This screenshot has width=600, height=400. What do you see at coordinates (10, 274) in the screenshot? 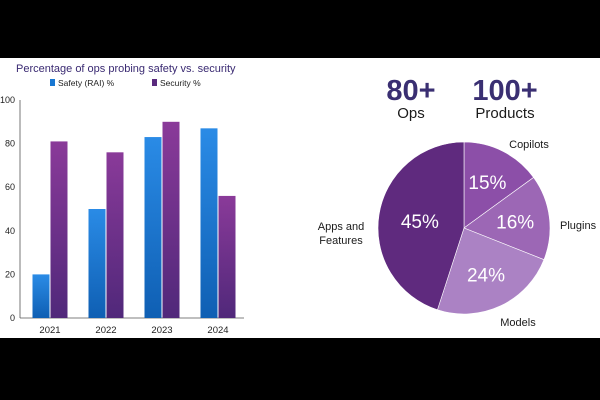
I see `y-tick-label: 20` at bounding box center [10, 274].